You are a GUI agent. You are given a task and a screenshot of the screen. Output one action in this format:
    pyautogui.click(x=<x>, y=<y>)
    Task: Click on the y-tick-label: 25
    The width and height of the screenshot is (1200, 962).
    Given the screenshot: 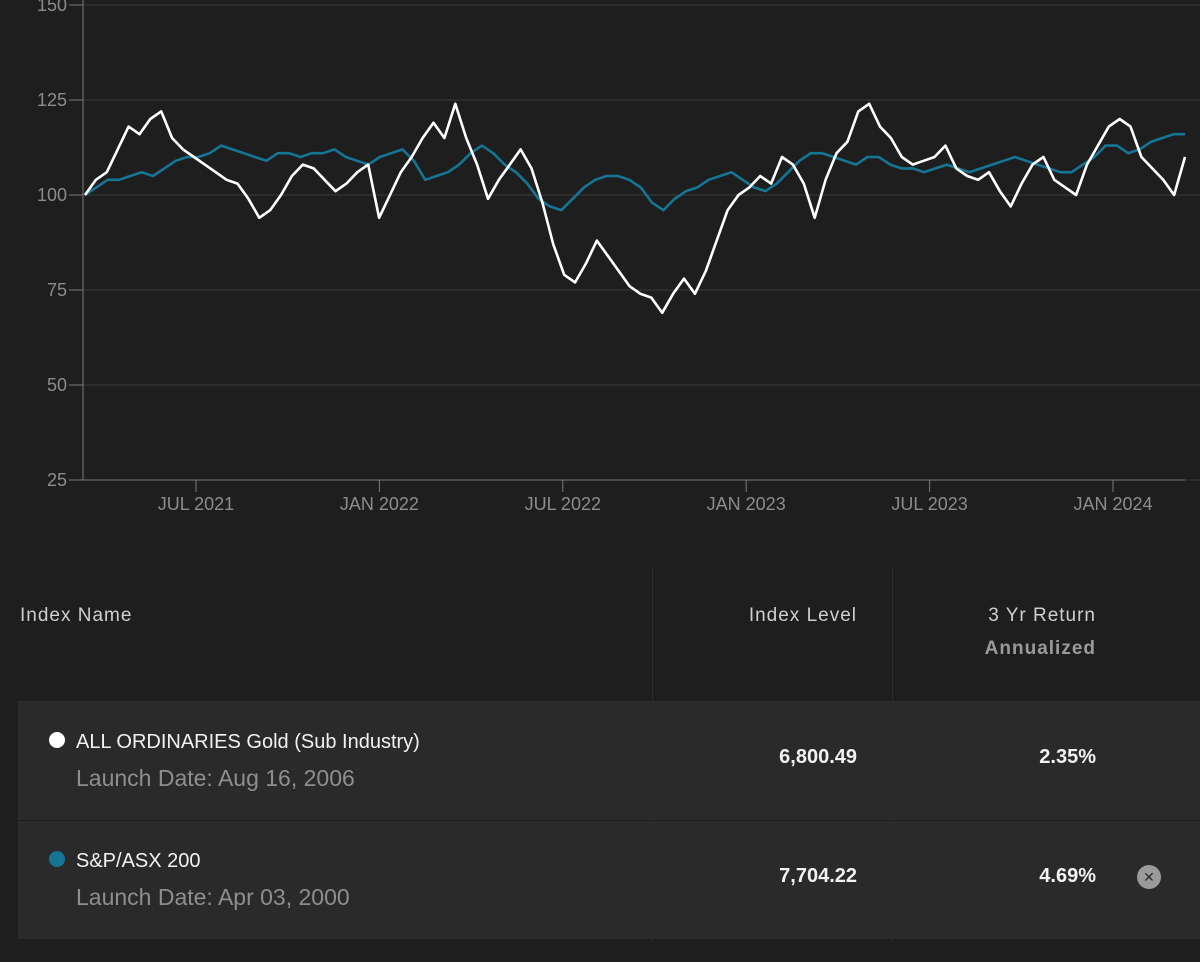 What is the action you would take?
    pyautogui.click(x=57, y=480)
    